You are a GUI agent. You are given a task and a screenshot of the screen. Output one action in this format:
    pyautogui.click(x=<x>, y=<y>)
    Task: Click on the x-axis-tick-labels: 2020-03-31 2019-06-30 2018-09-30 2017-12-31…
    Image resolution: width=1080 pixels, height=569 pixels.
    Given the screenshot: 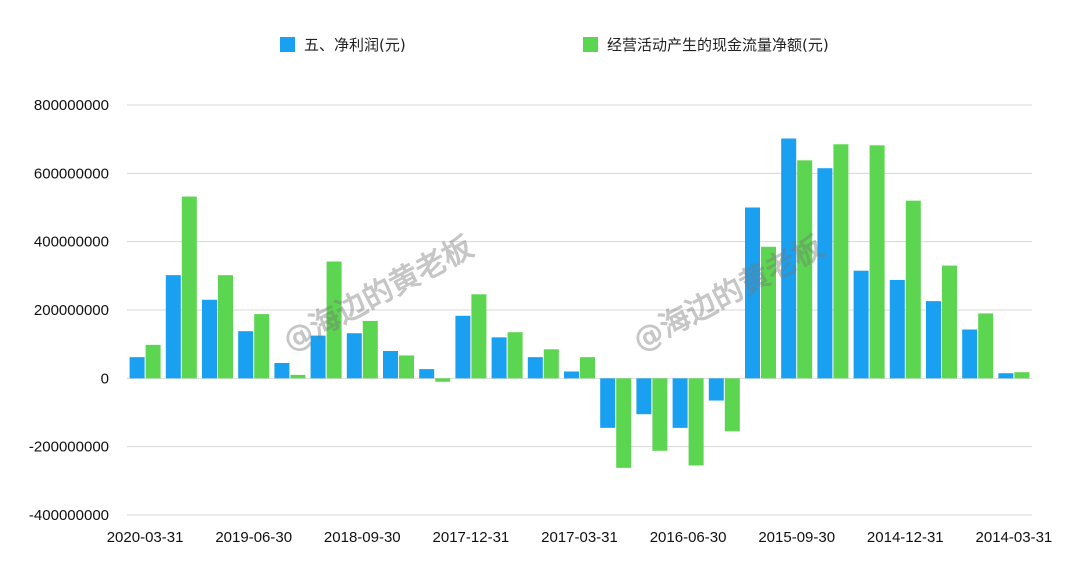 What is the action you would take?
    pyautogui.click(x=580, y=537)
    